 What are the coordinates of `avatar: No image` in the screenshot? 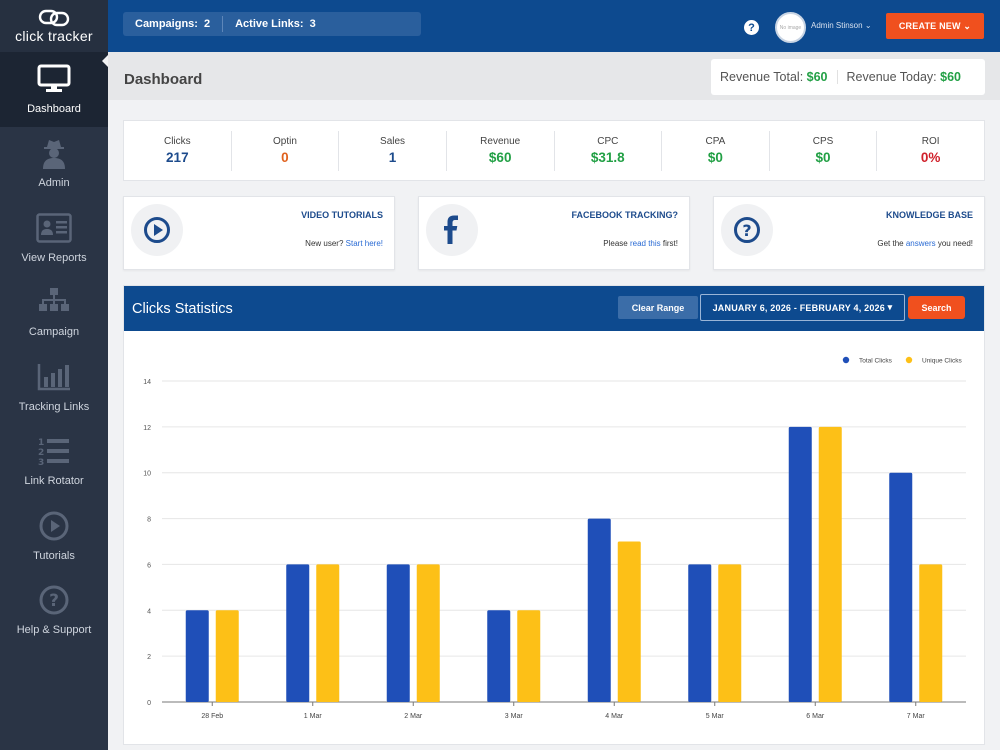 It's located at (790, 27).